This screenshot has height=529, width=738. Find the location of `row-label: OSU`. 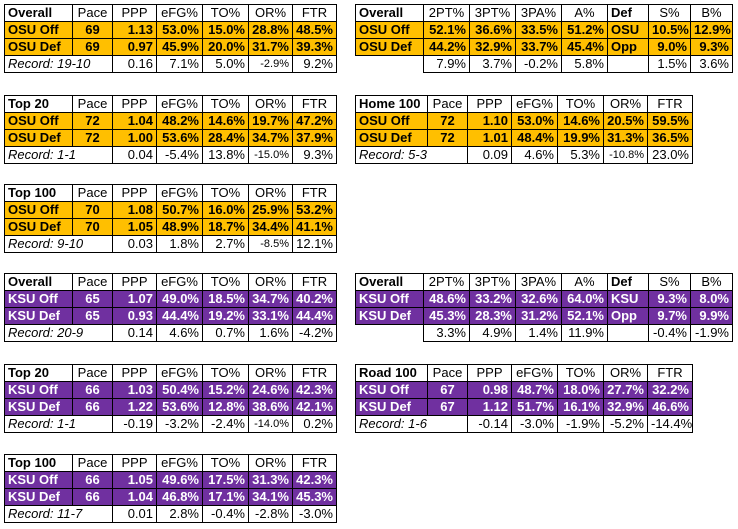

row-label: OSU is located at coordinates (628, 30).